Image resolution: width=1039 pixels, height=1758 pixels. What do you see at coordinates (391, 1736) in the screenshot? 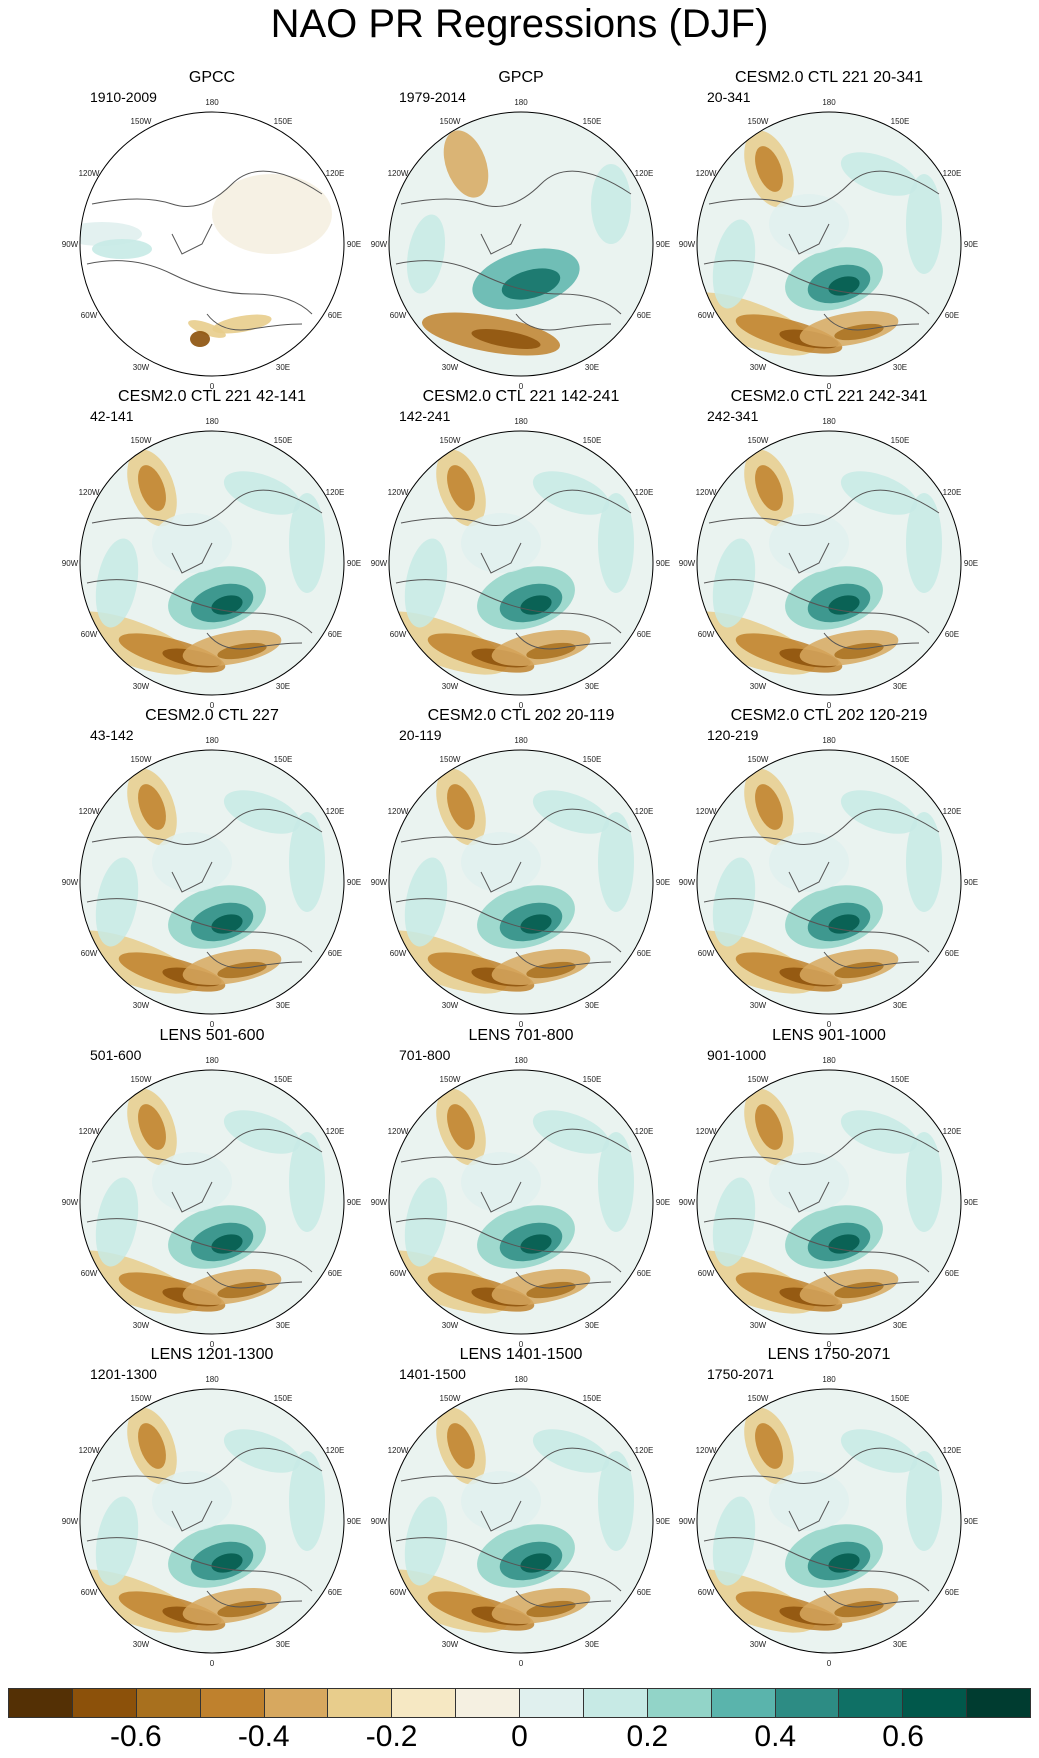
I see `colorbar-label: -0.2` at bounding box center [391, 1736].